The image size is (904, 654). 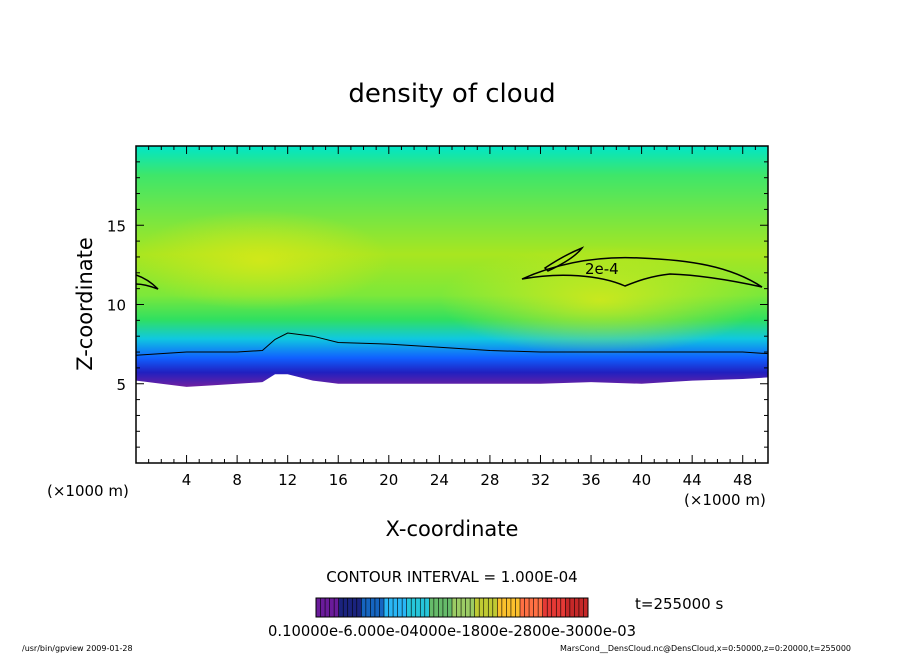 What do you see at coordinates (451, 94) in the screenshot?
I see `chart-title: density of cloud` at bounding box center [451, 94].